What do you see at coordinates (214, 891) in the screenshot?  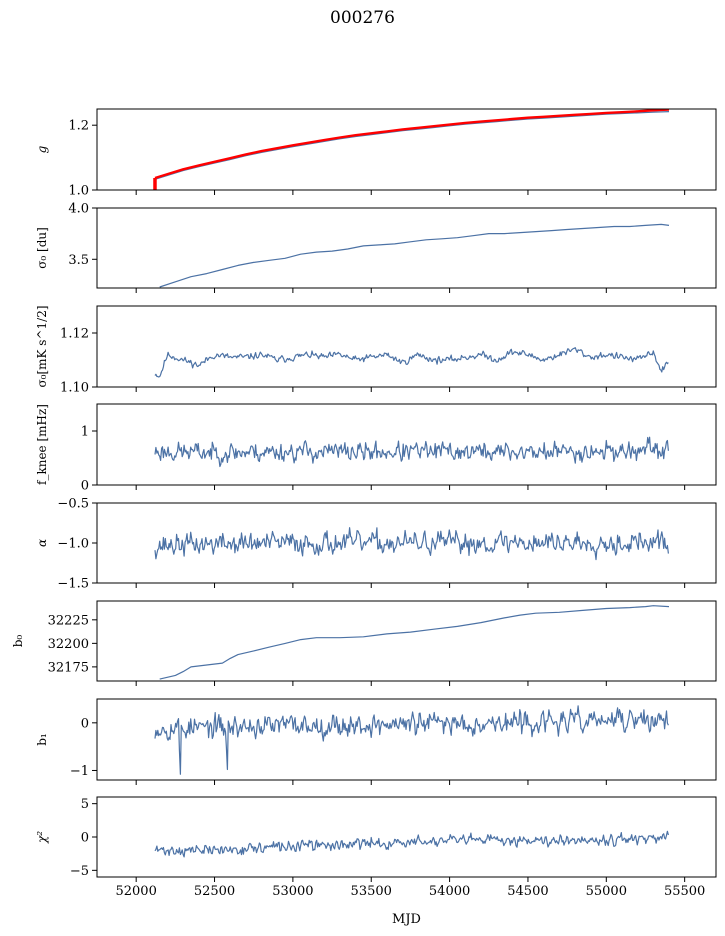 I see `x-tick-label: 52500` at bounding box center [214, 891].